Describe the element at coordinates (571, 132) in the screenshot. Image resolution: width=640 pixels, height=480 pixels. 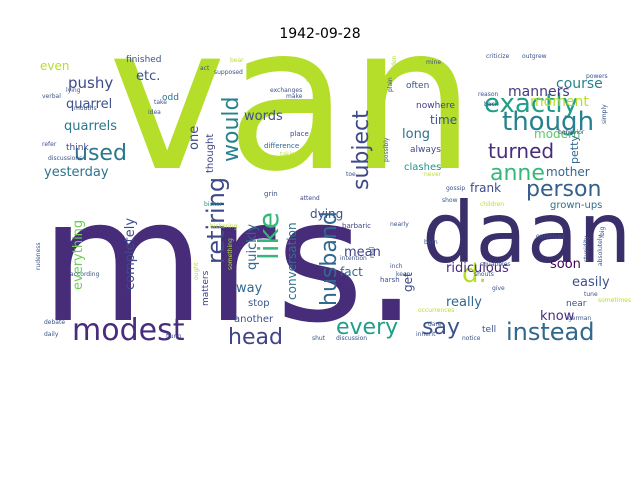
I see `word-behavior: behavior` at that location.